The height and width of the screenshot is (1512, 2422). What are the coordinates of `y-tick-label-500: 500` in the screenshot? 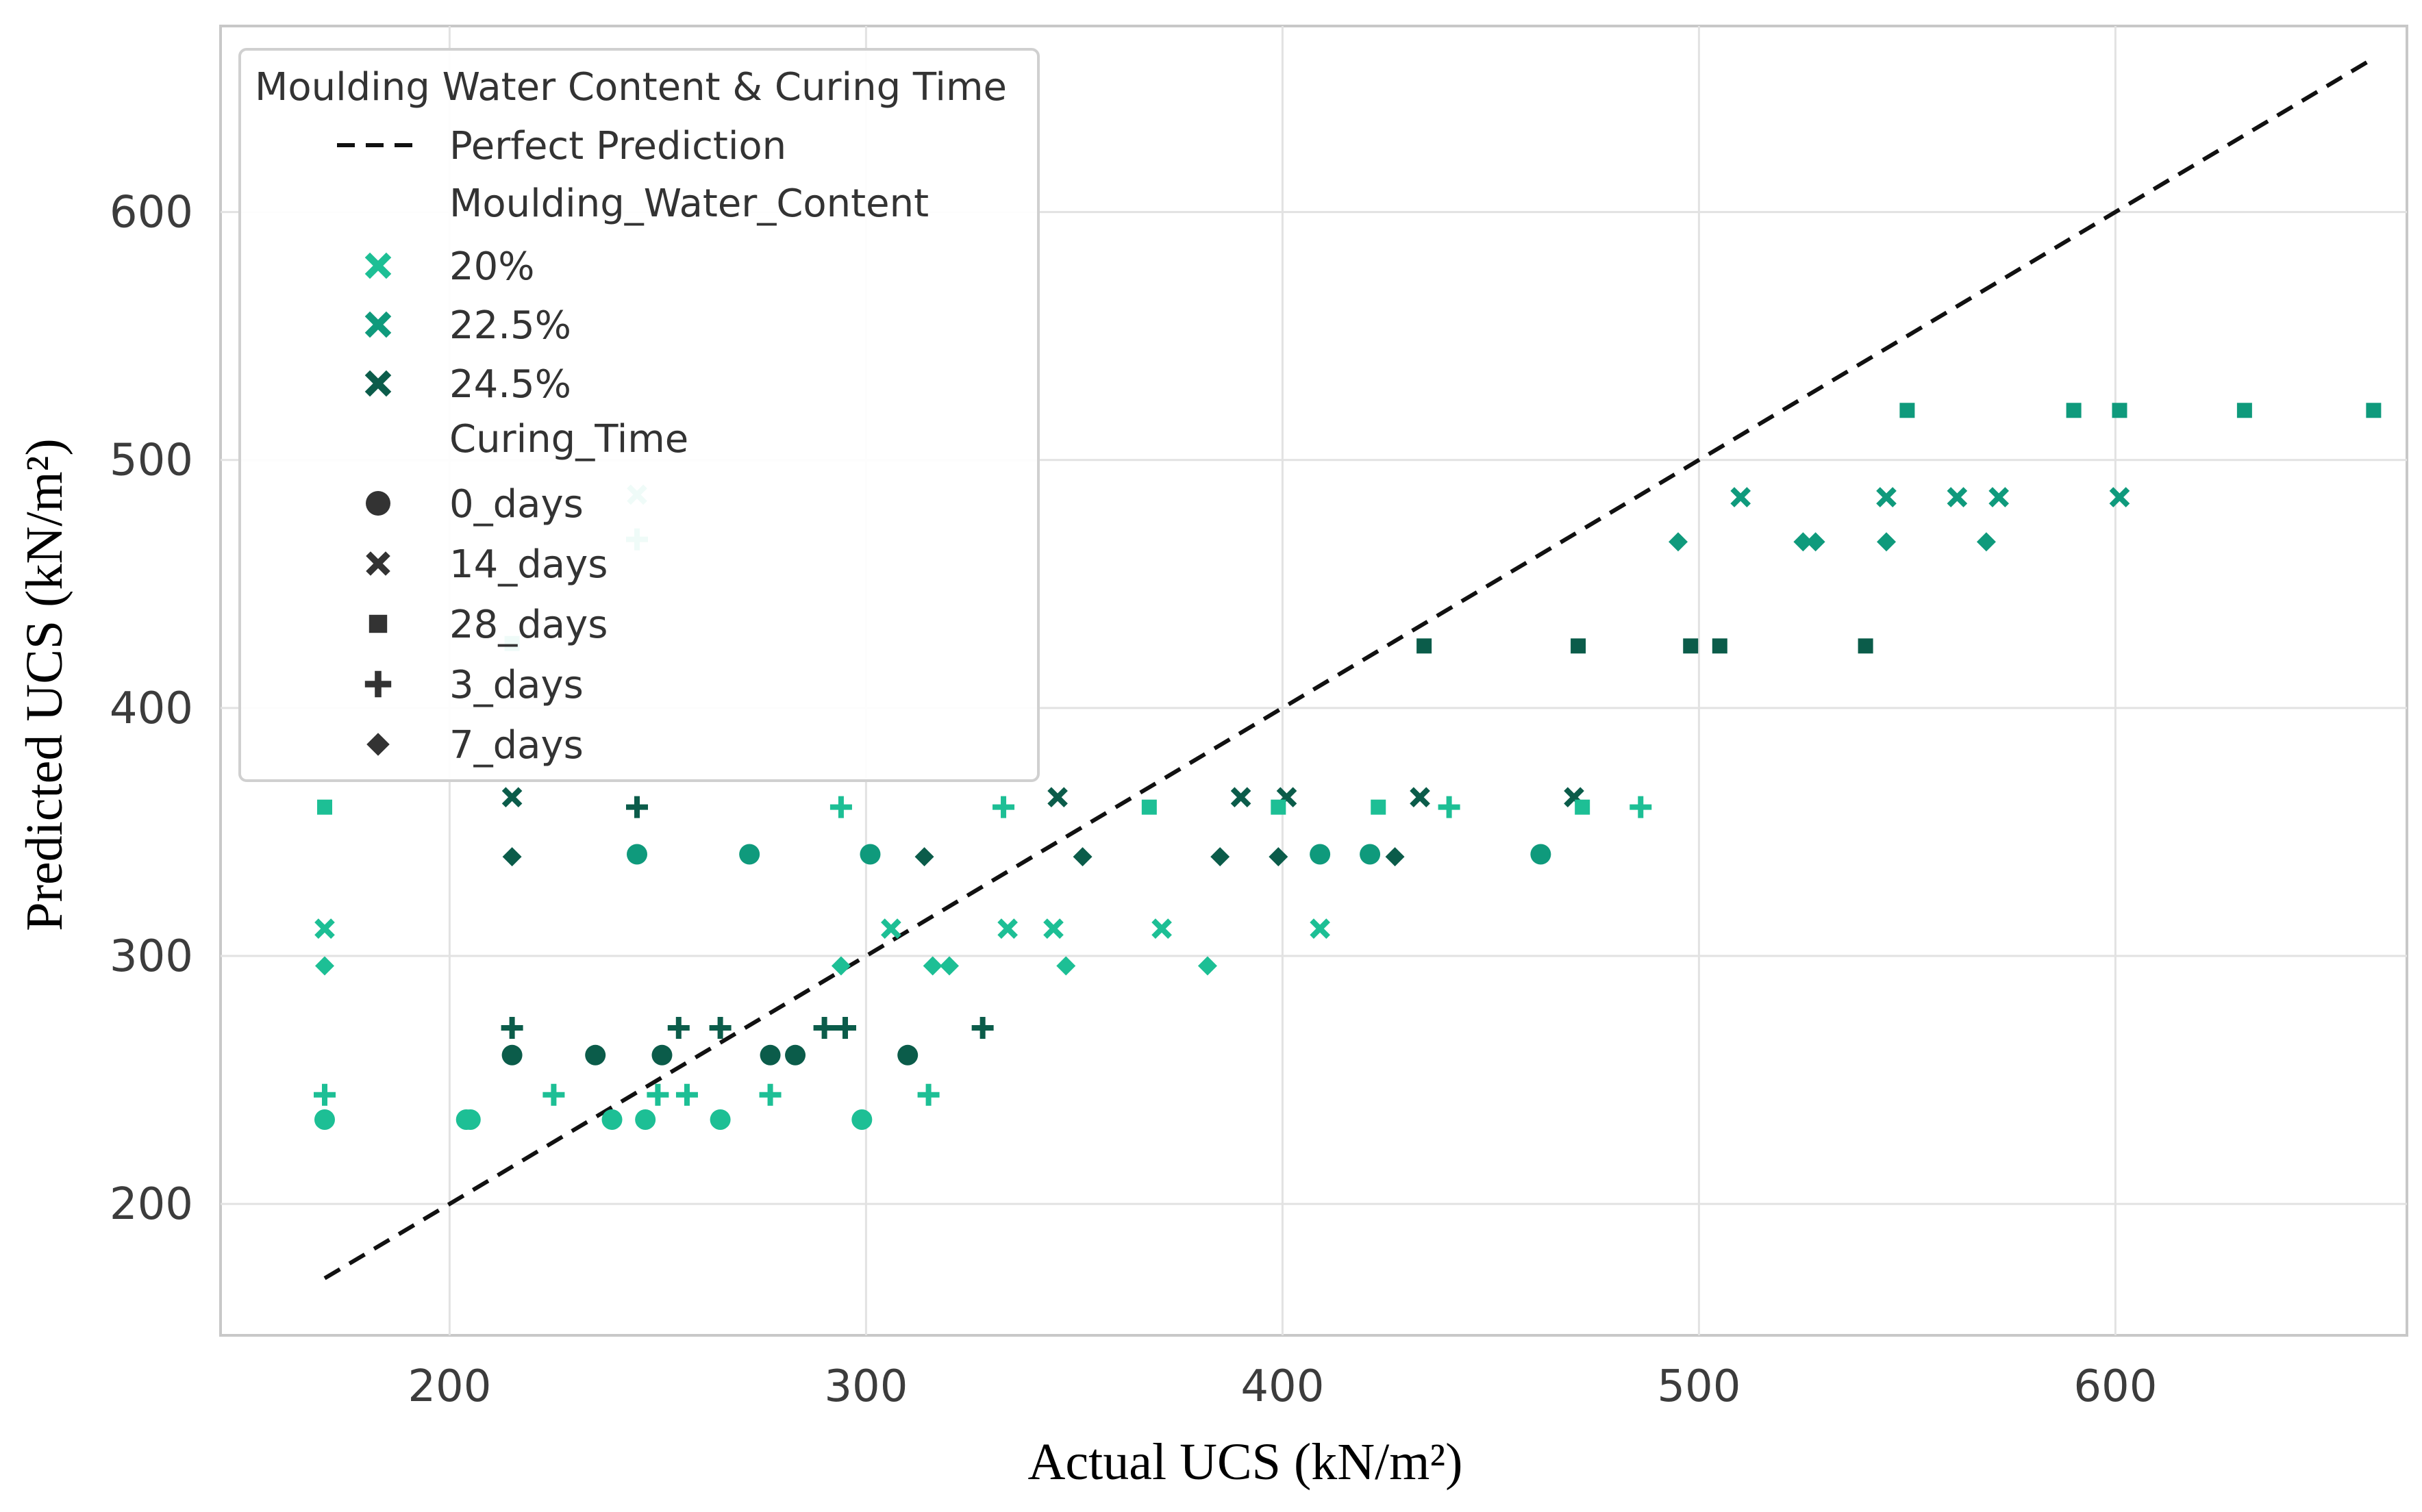 It's located at (151, 461).